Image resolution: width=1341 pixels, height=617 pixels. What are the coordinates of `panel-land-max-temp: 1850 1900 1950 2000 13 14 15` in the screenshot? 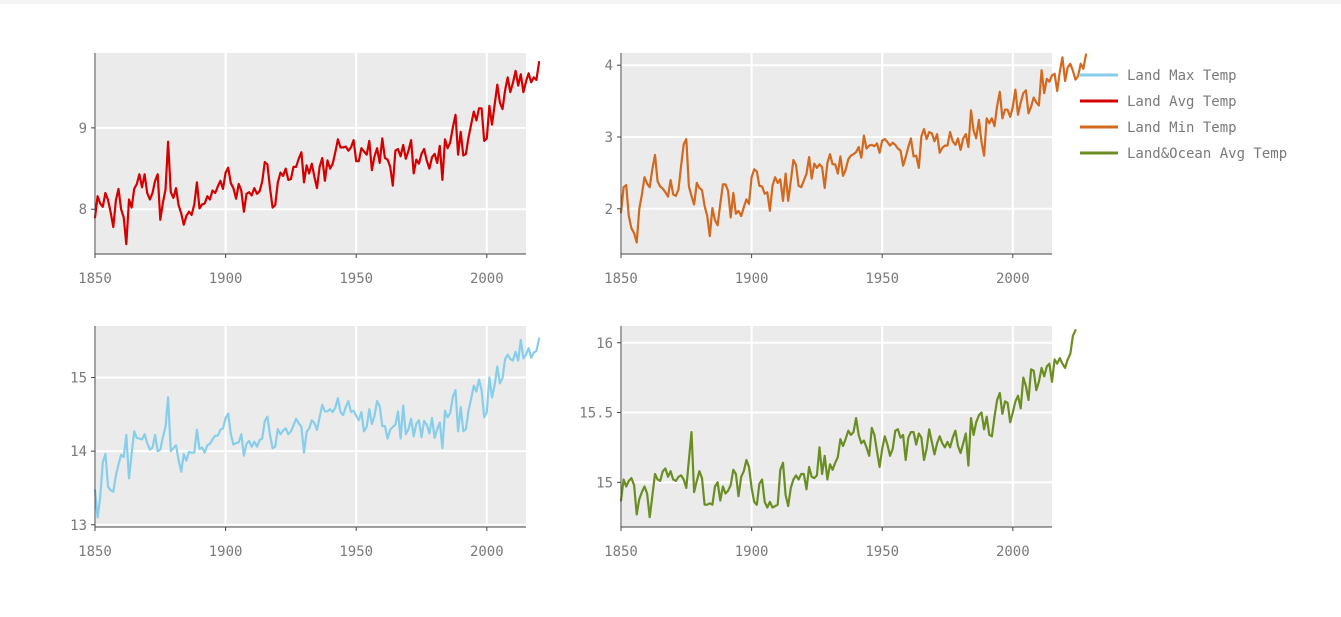 It's located at (305, 443).